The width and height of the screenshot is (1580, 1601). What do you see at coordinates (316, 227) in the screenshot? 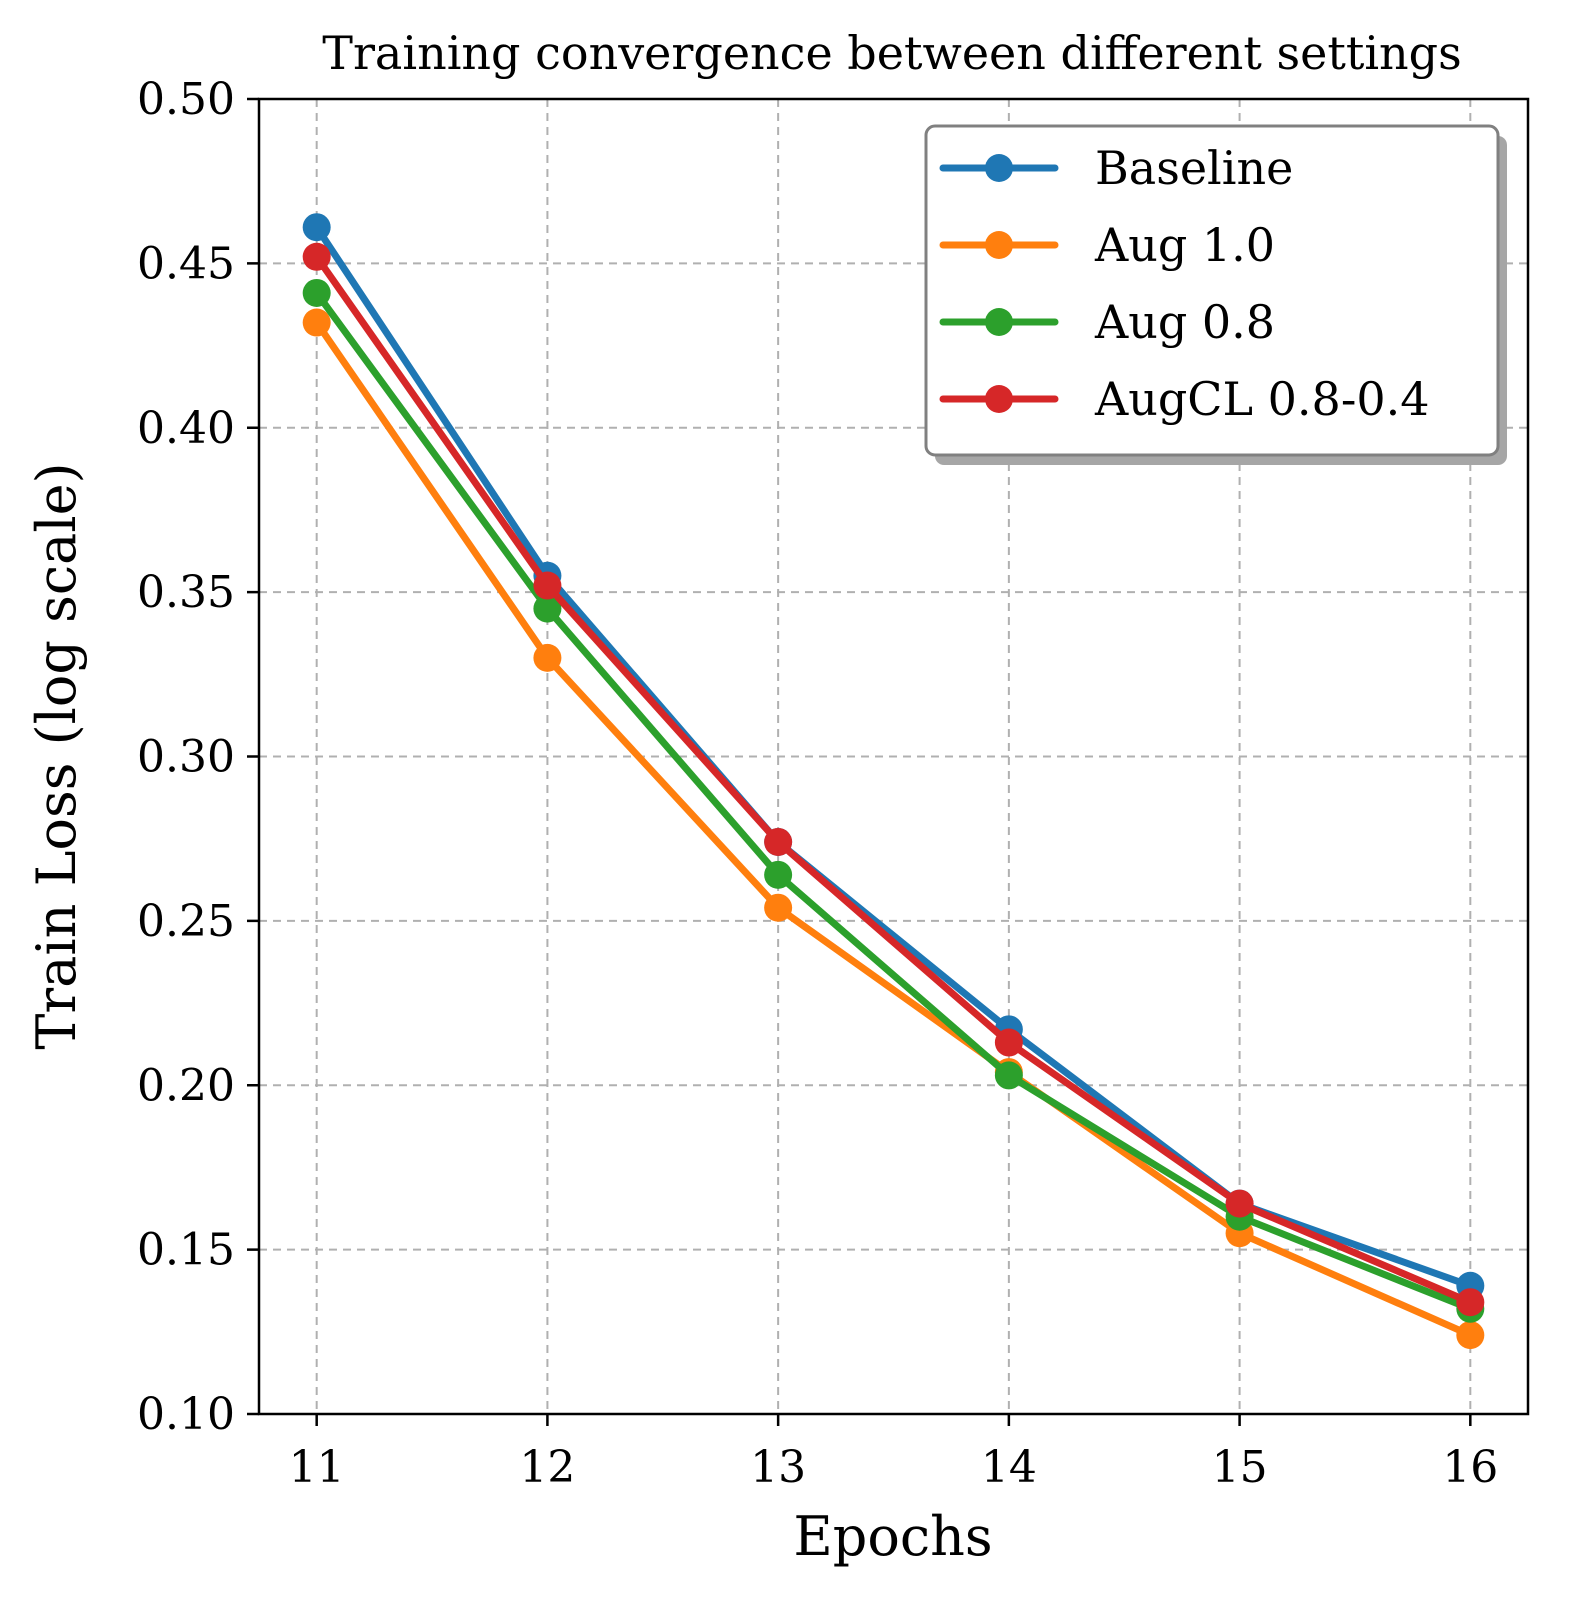
I see `data-point-baseline` at bounding box center [316, 227].